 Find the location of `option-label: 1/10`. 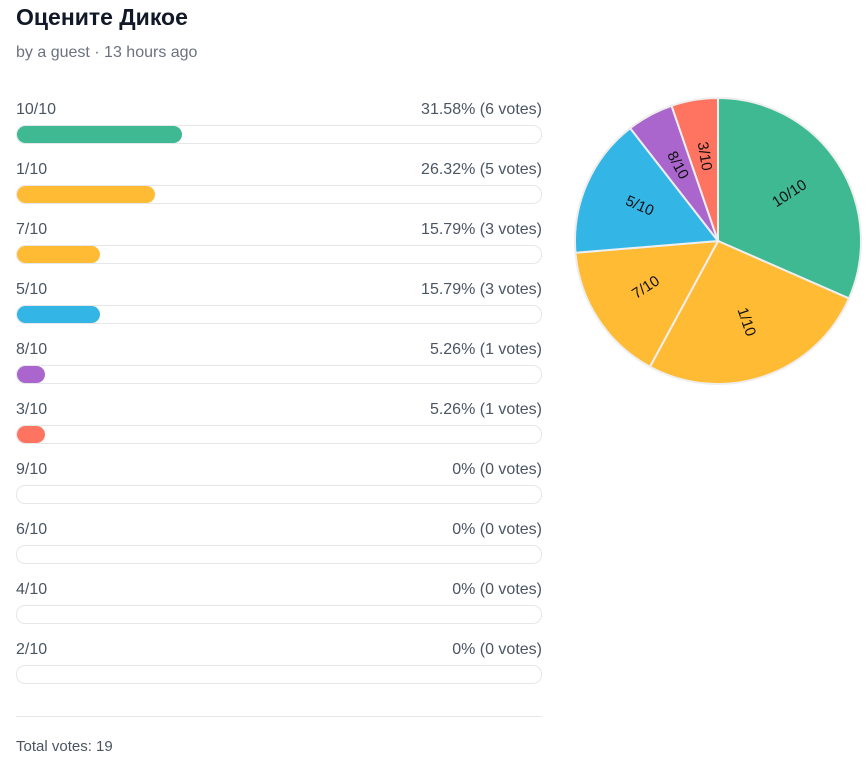

option-label: 1/10 is located at coordinates (32, 169).